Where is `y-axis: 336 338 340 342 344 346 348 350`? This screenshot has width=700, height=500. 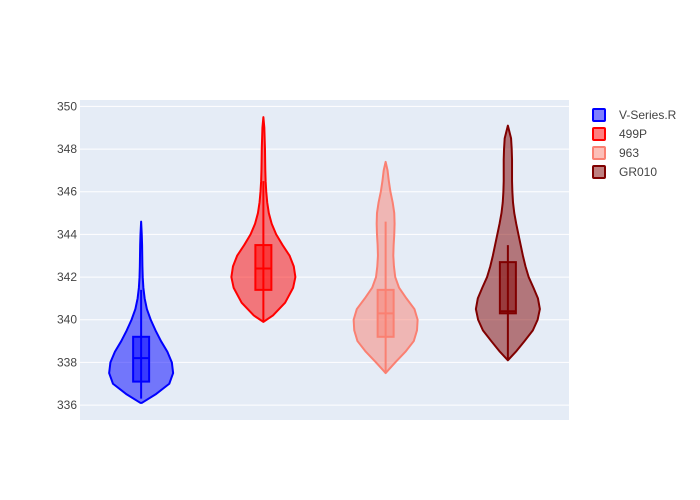 y-axis: 336 338 340 342 344 346 348 350 is located at coordinates (67, 255).